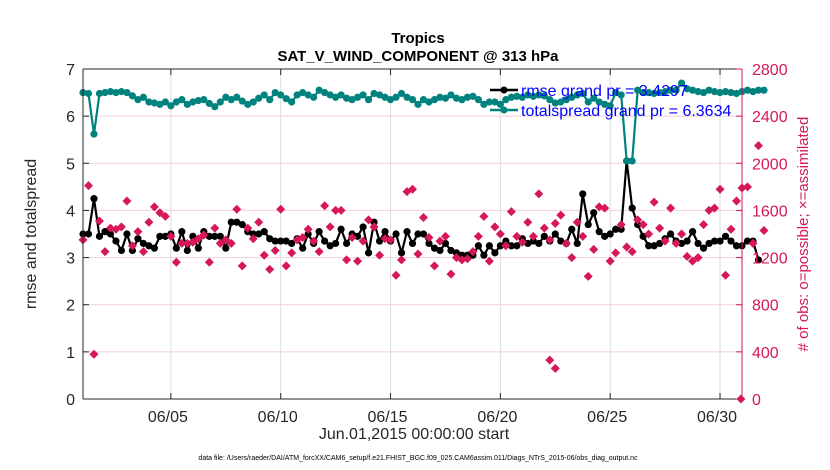 Image resolution: width=830 pixels, height=470 pixels. Describe the element at coordinates (604, 91) in the screenshot. I see `legend-label-rmse: rmse grand pr = 3.4297` at that location.